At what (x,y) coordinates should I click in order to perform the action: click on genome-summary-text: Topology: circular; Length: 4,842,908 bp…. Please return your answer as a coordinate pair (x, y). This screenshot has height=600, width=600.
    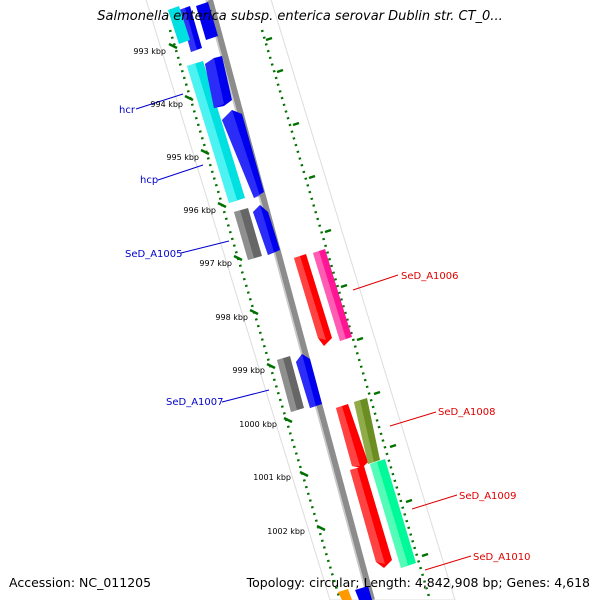
    Looking at the image, I should click on (418, 582).